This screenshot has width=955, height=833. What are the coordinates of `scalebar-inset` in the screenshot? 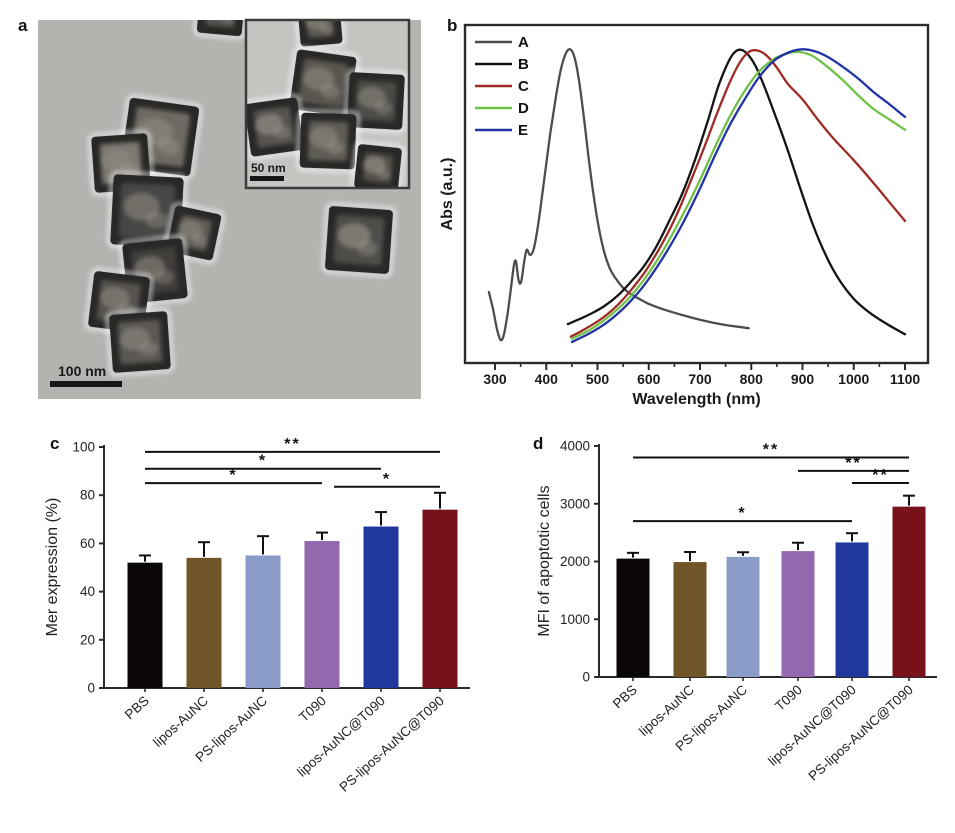 It's located at (267, 178).